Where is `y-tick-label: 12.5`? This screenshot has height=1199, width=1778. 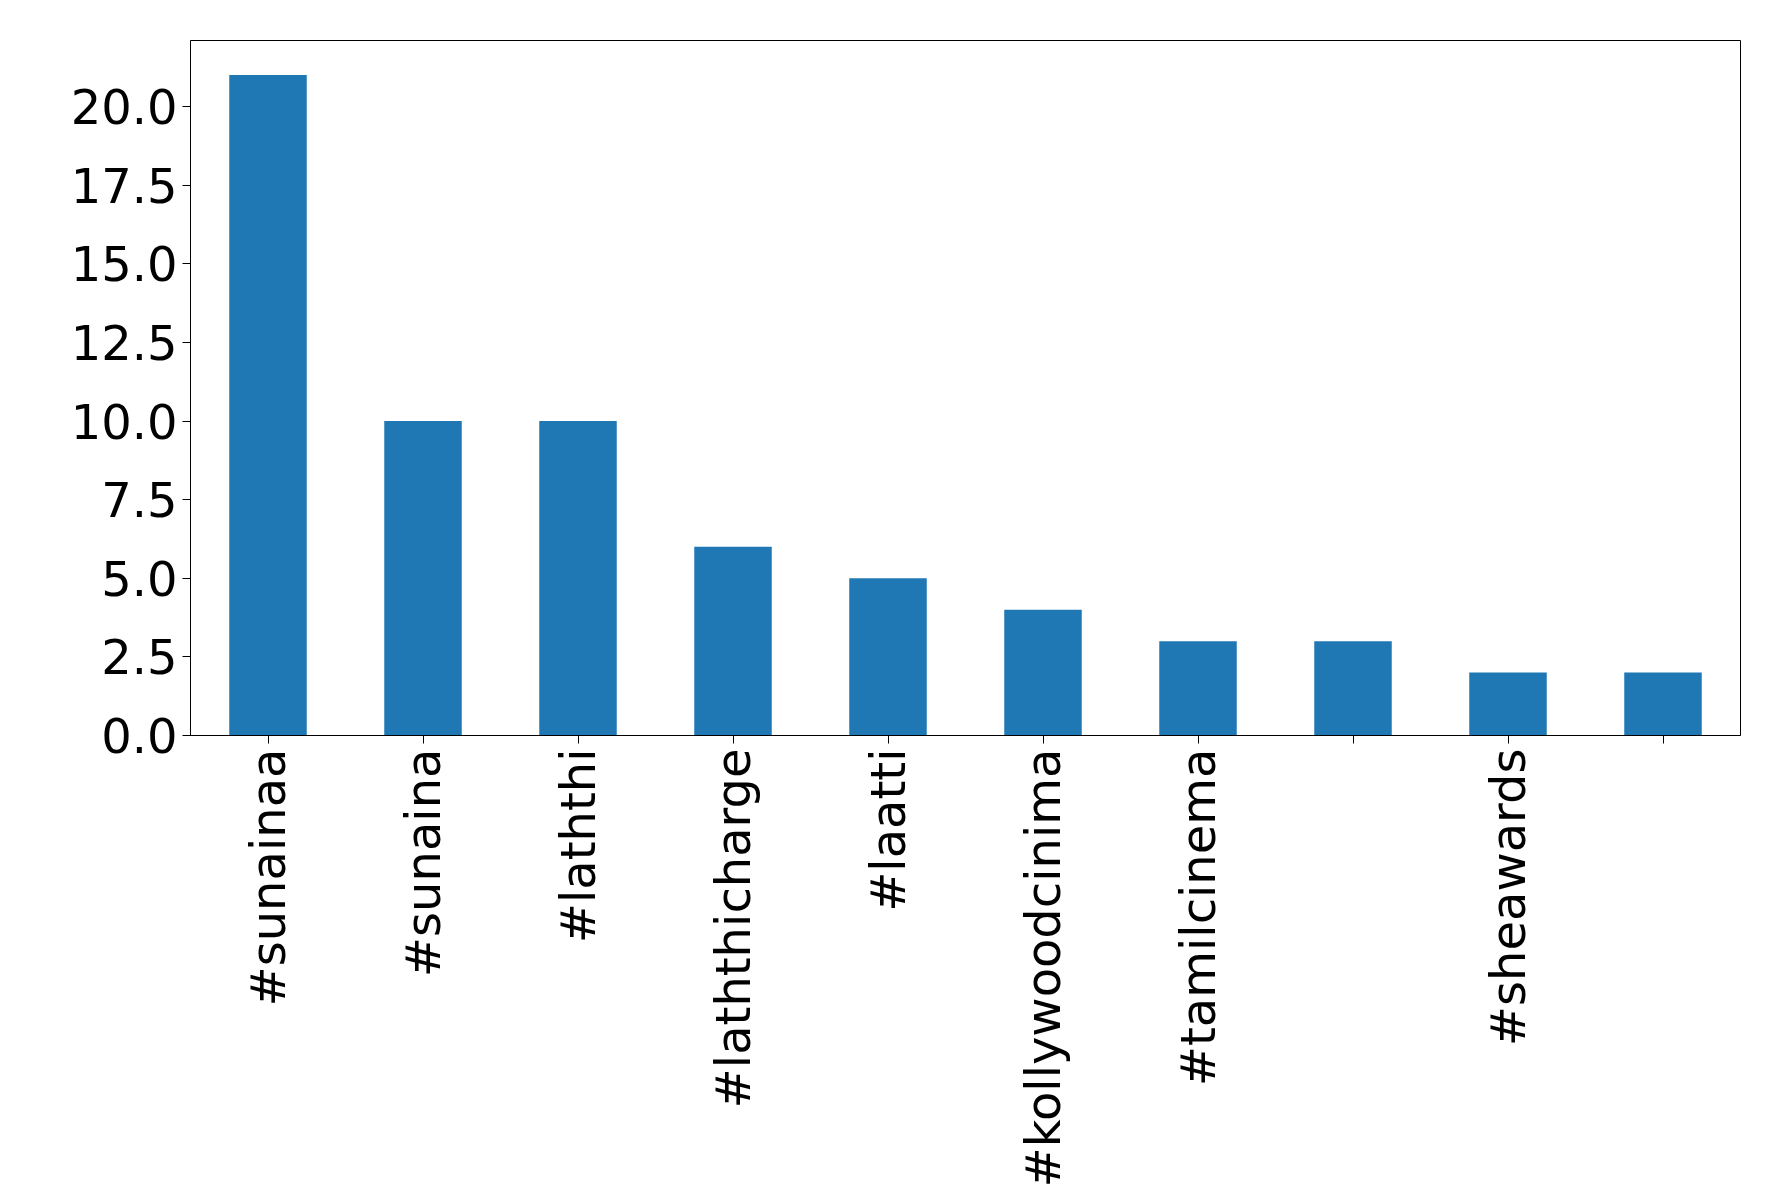 y-tick-label: 12.5 is located at coordinates (124, 342).